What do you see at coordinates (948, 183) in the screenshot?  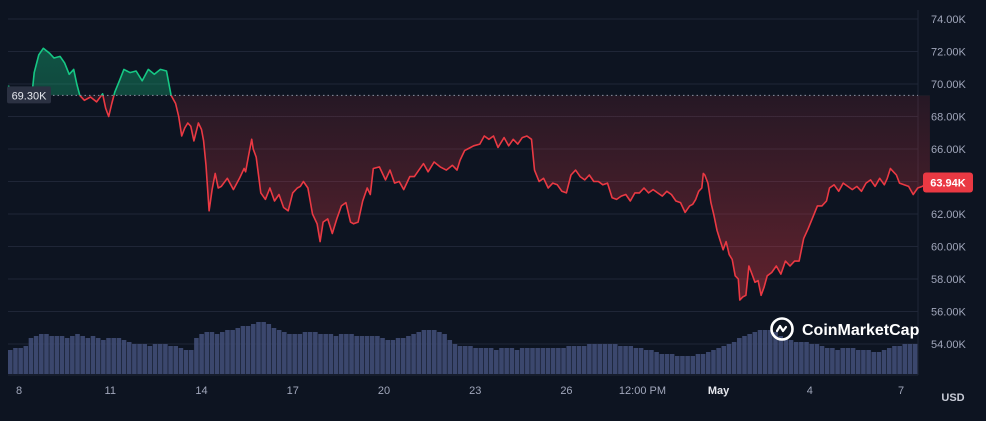 I see `current-price-label: 63.94K` at bounding box center [948, 183].